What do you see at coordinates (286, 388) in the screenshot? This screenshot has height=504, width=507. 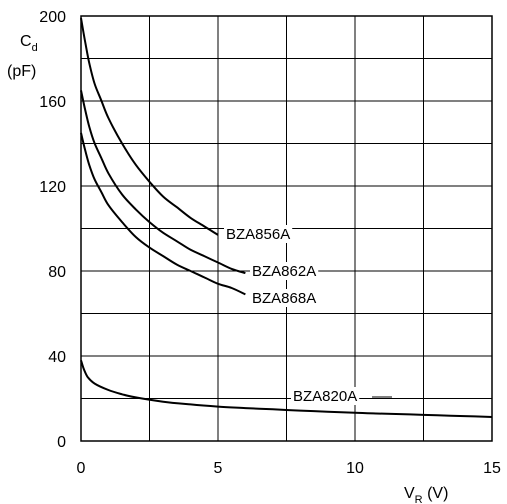 I see `series-line-bza820a` at bounding box center [286, 388].